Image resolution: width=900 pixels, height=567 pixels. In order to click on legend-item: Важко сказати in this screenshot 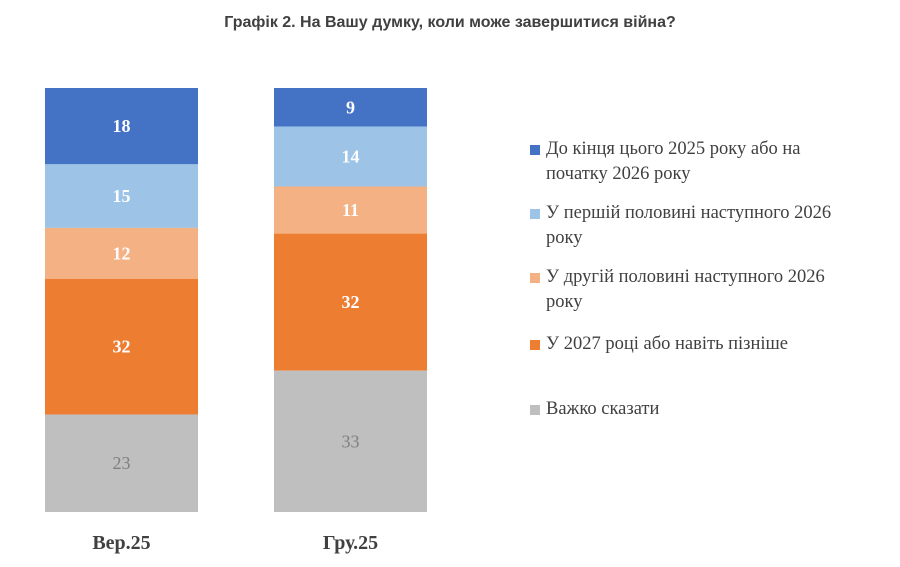, I will do `click(688, 409)`.